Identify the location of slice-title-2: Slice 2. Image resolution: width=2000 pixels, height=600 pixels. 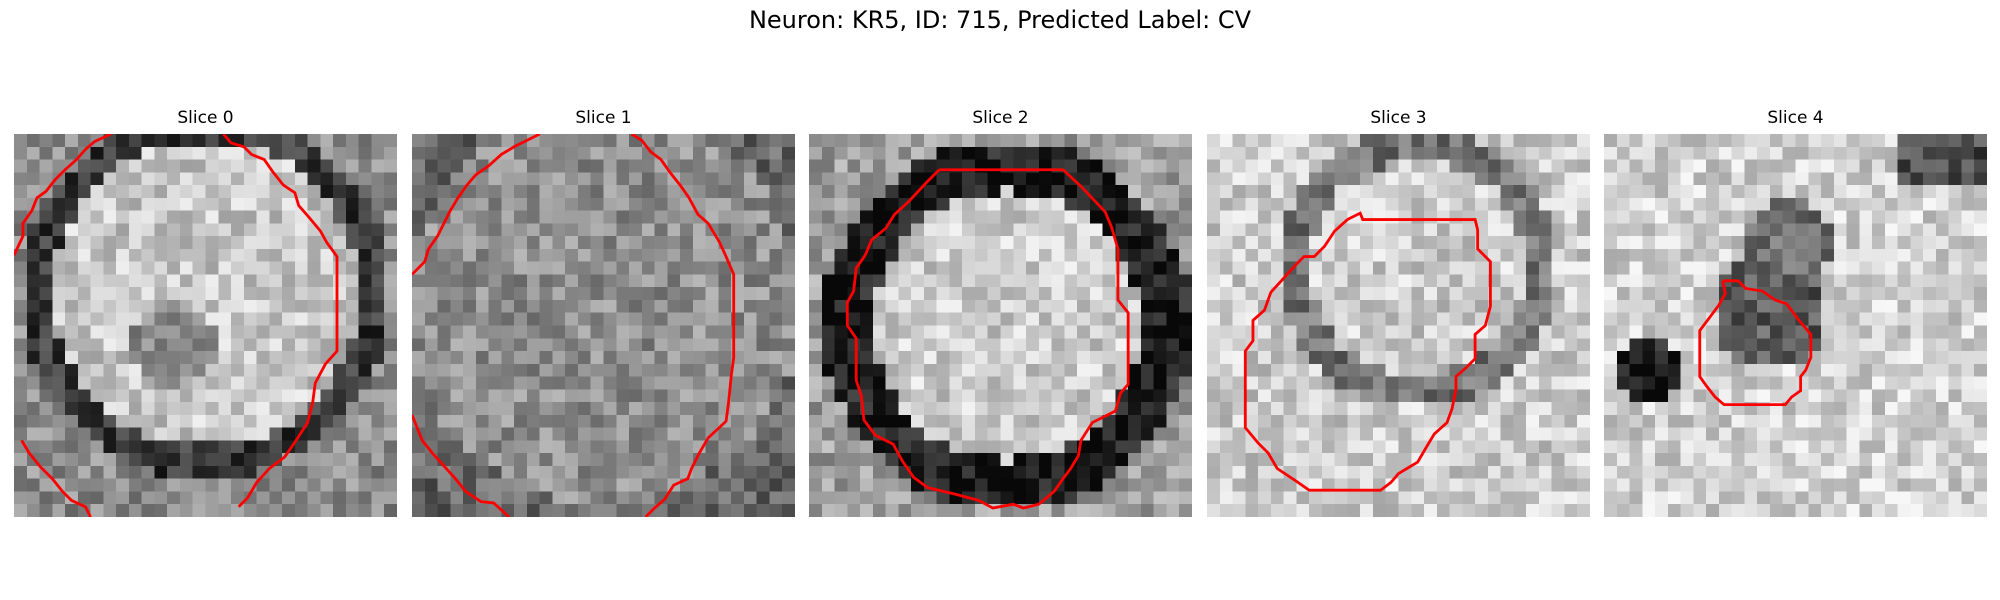
(1000, 118).